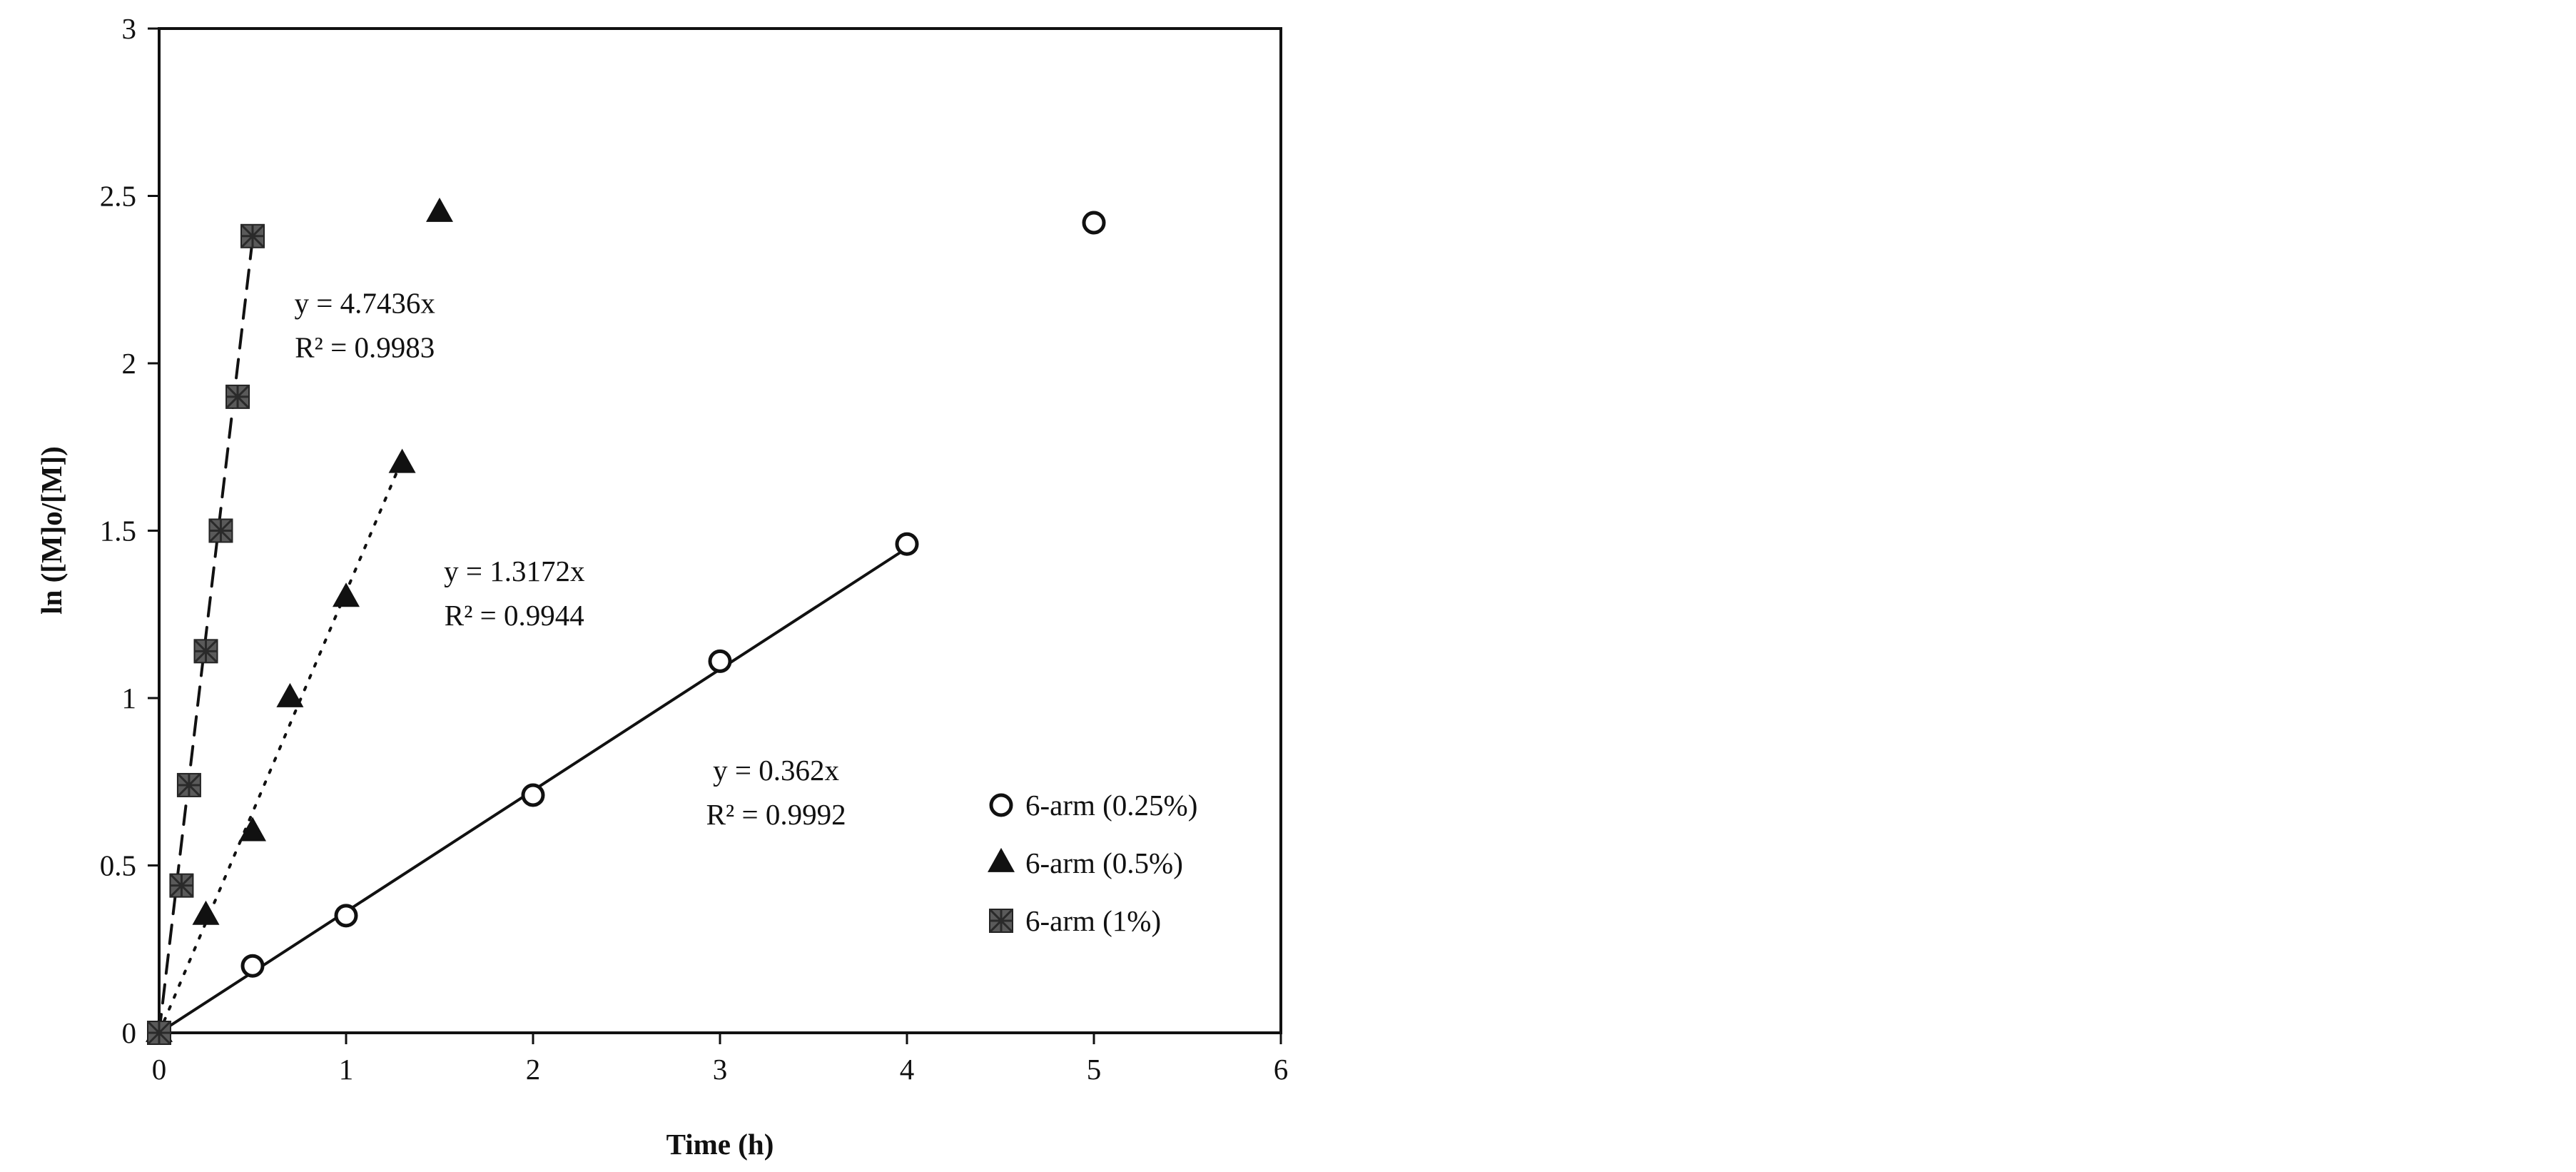 The image size is (2576, 1172). I want to click on x-tick-label: 3, so click(720, 1069).